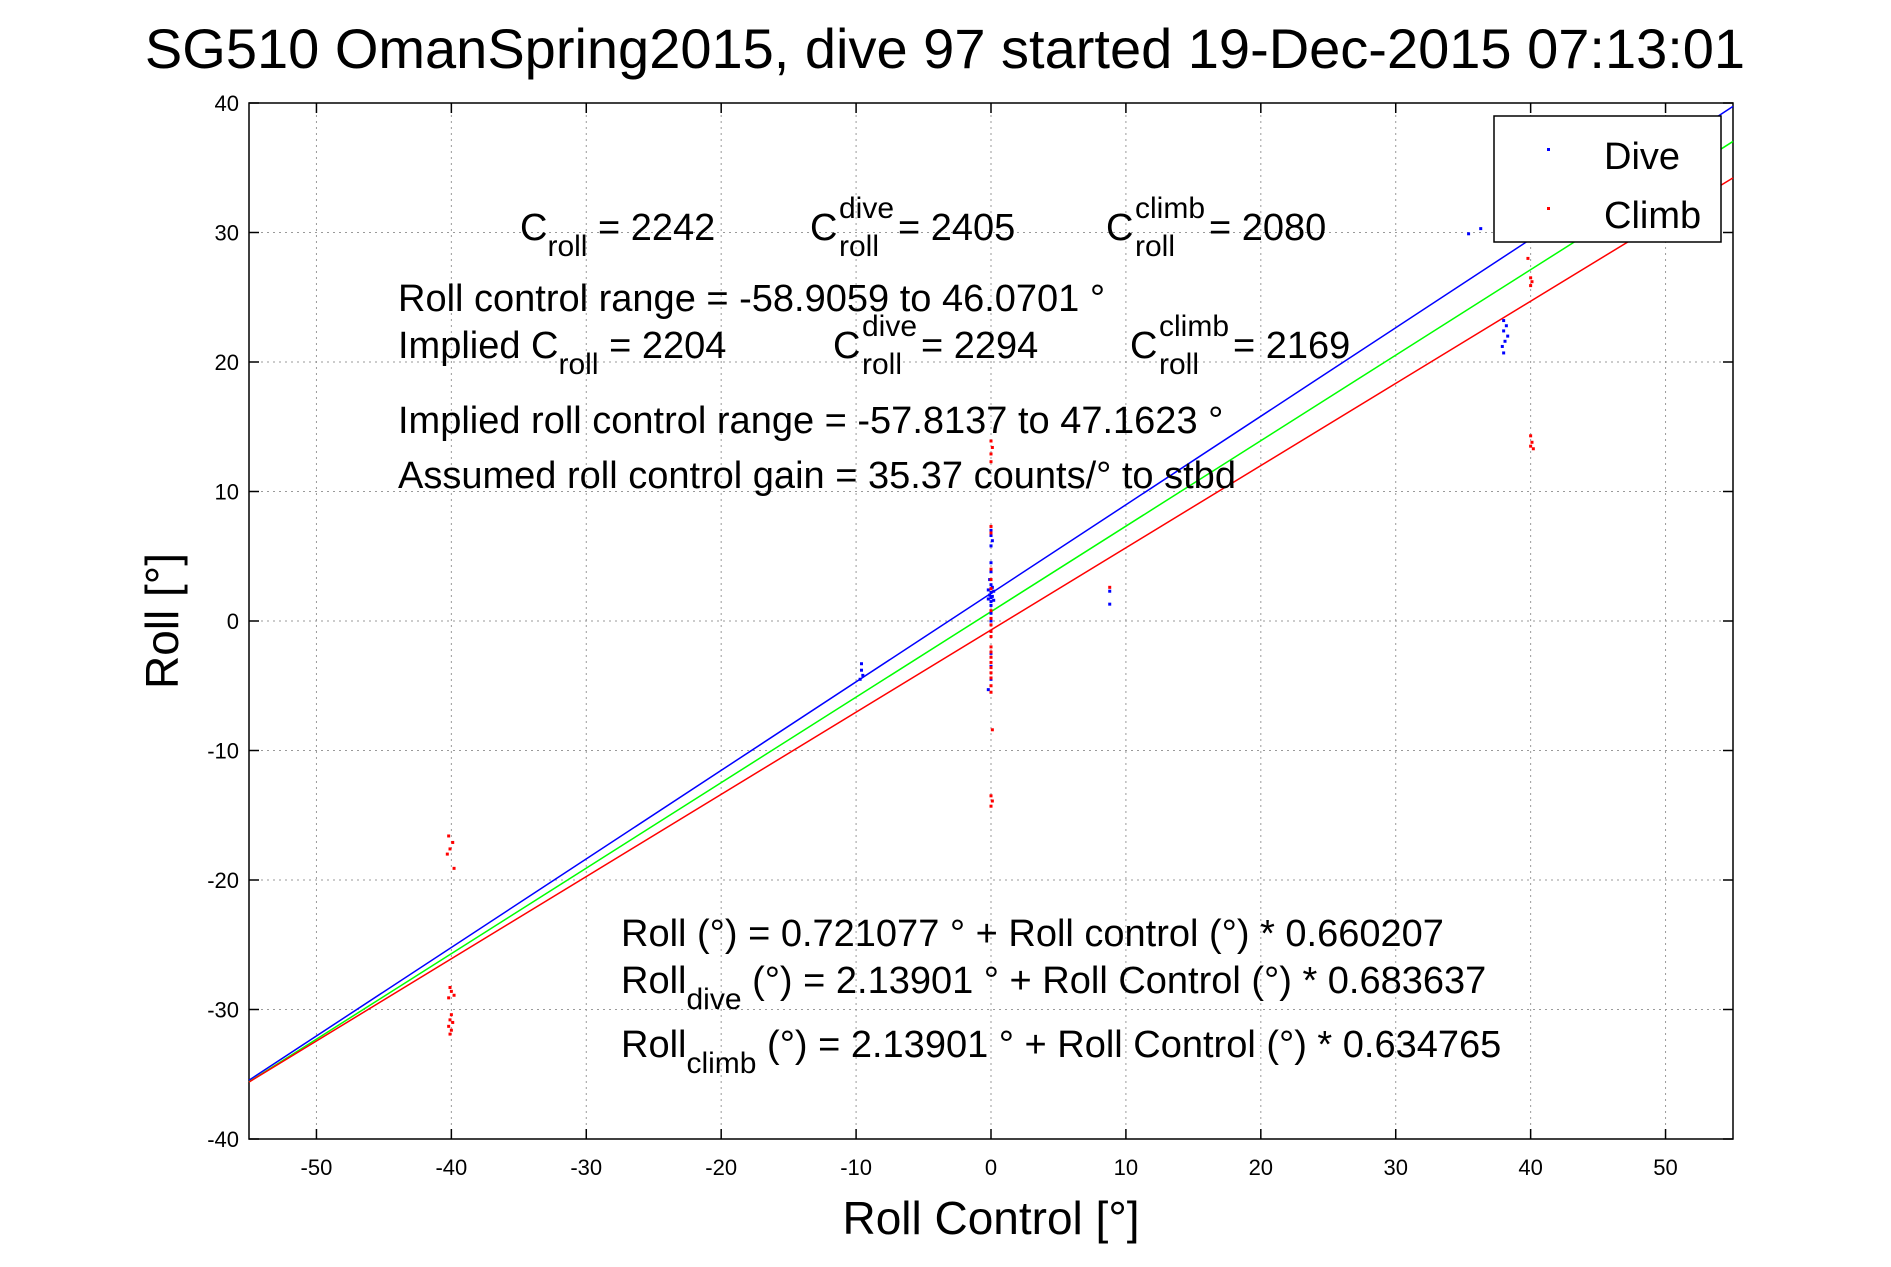 This screenshot has height=1267, width=1891. What do you see at coordinates (653, 981) in the screenshot?
I see `fit-equation-dive-main: Roll` at bounding box center [653, 981].